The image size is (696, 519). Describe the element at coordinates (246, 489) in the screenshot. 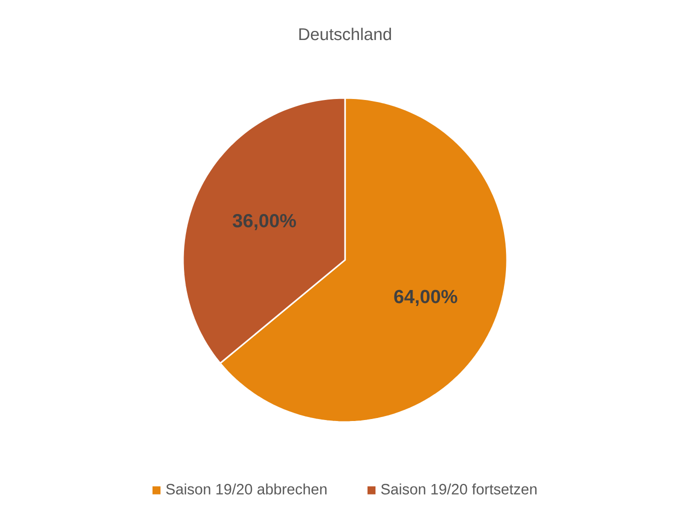

I see `legend-label: Saison 19/20 abbrechen` at that location.